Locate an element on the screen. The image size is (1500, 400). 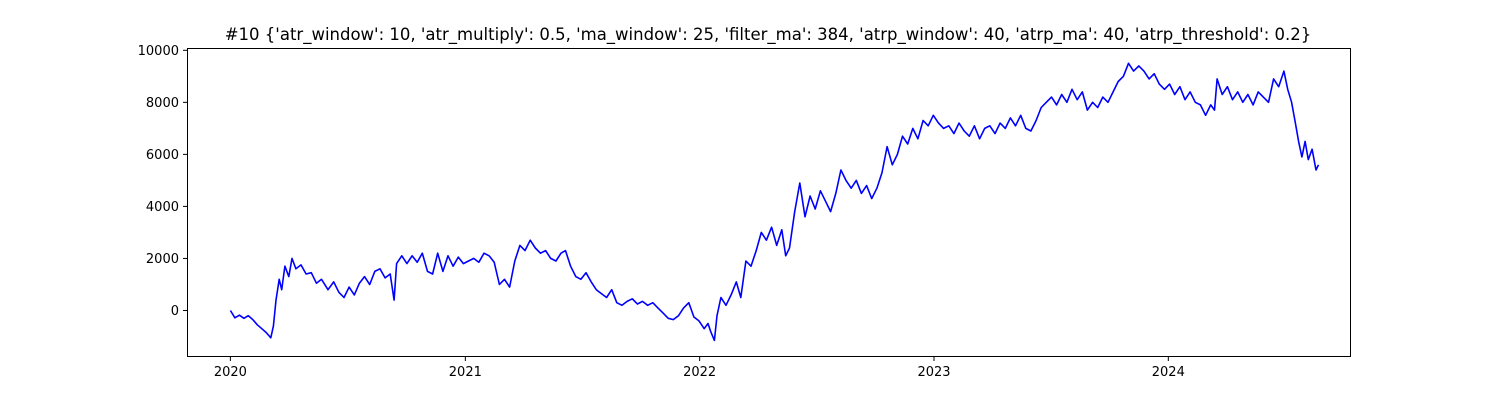
y-tick-label: 6000 is located at coordinates (162, 155).